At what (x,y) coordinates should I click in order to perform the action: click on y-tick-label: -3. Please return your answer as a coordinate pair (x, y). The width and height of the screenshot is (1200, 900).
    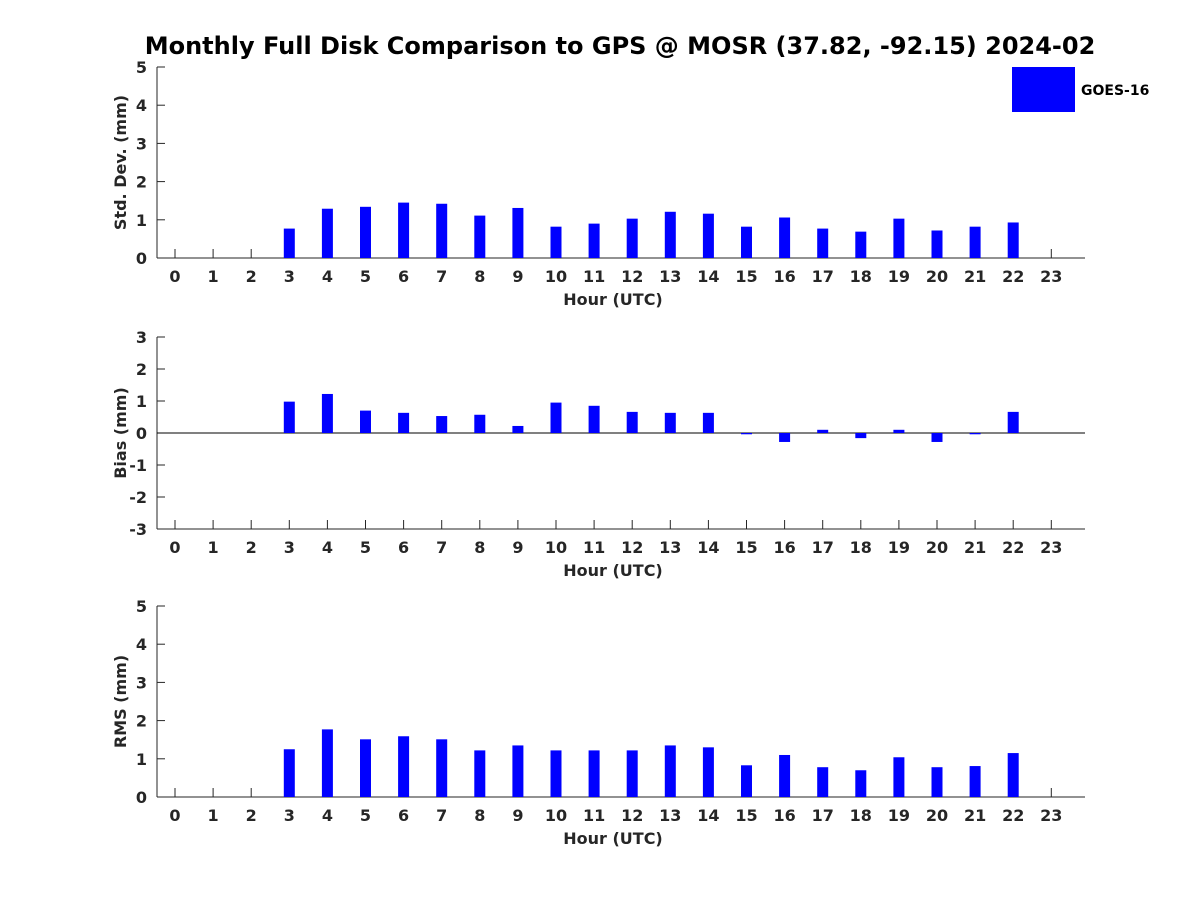
    Looking at the image, I should click on (138, 529).